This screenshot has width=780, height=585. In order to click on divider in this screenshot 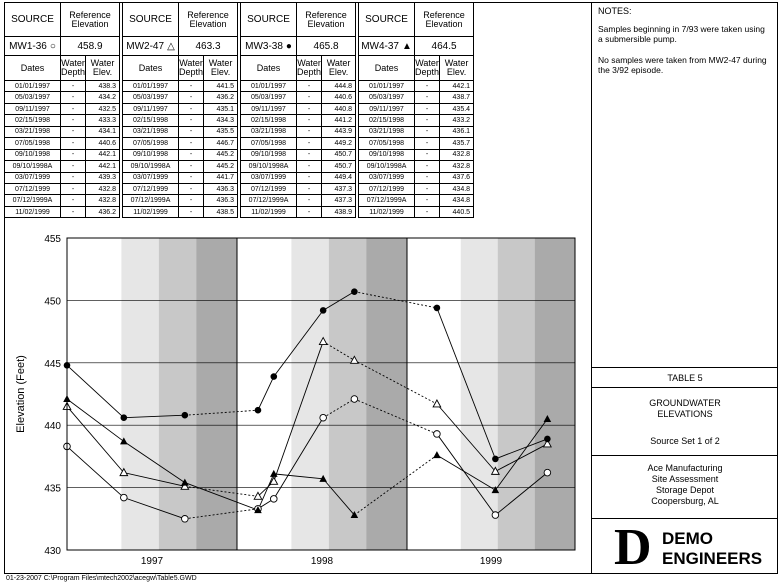, I will do `click(685, 518)`.